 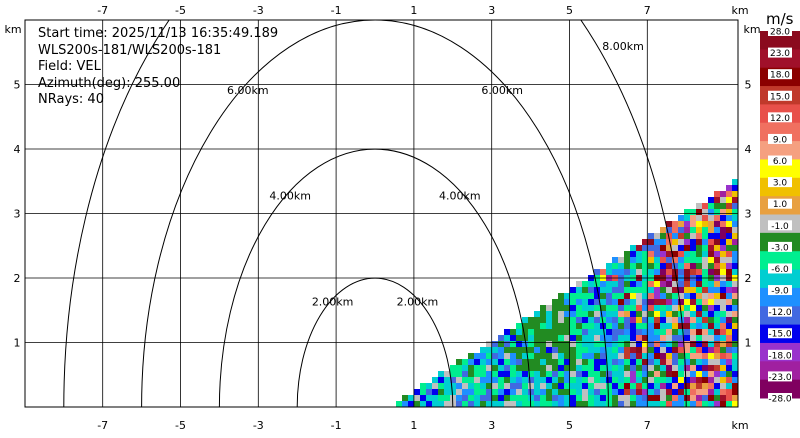 What do you see at coordinates (17, 343) in the screenshot?
I see `y-tick-label-left: 1` at bounding box center [17, 343].